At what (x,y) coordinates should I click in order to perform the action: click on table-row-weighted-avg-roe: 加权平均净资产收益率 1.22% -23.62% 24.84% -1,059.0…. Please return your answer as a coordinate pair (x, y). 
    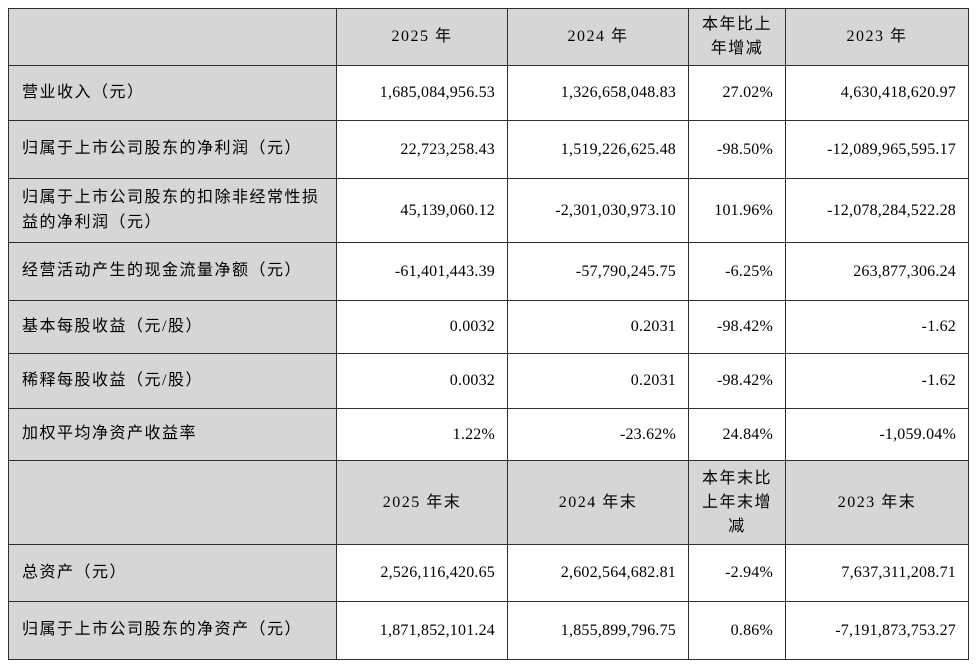
    Looking at the image, I should click on (488, 434).